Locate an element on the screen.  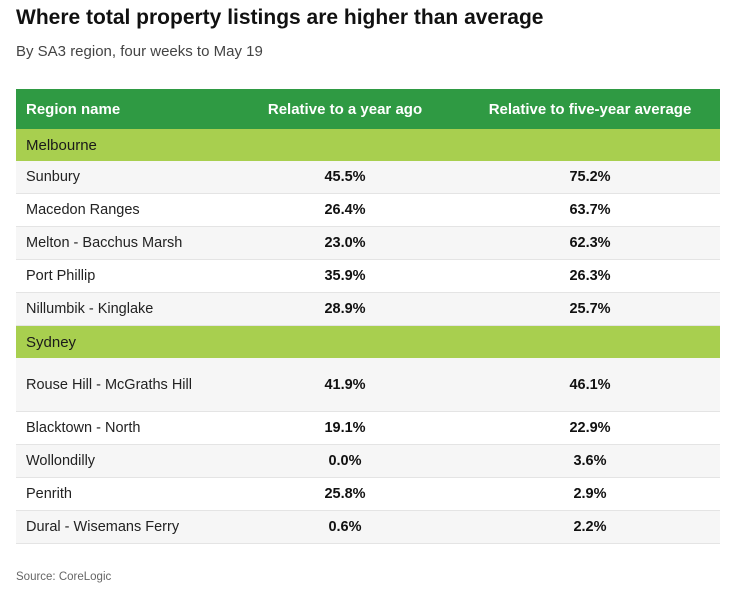
table-row: Port Phillip 35.9% 26.3% is located at coordinates (368, 276).